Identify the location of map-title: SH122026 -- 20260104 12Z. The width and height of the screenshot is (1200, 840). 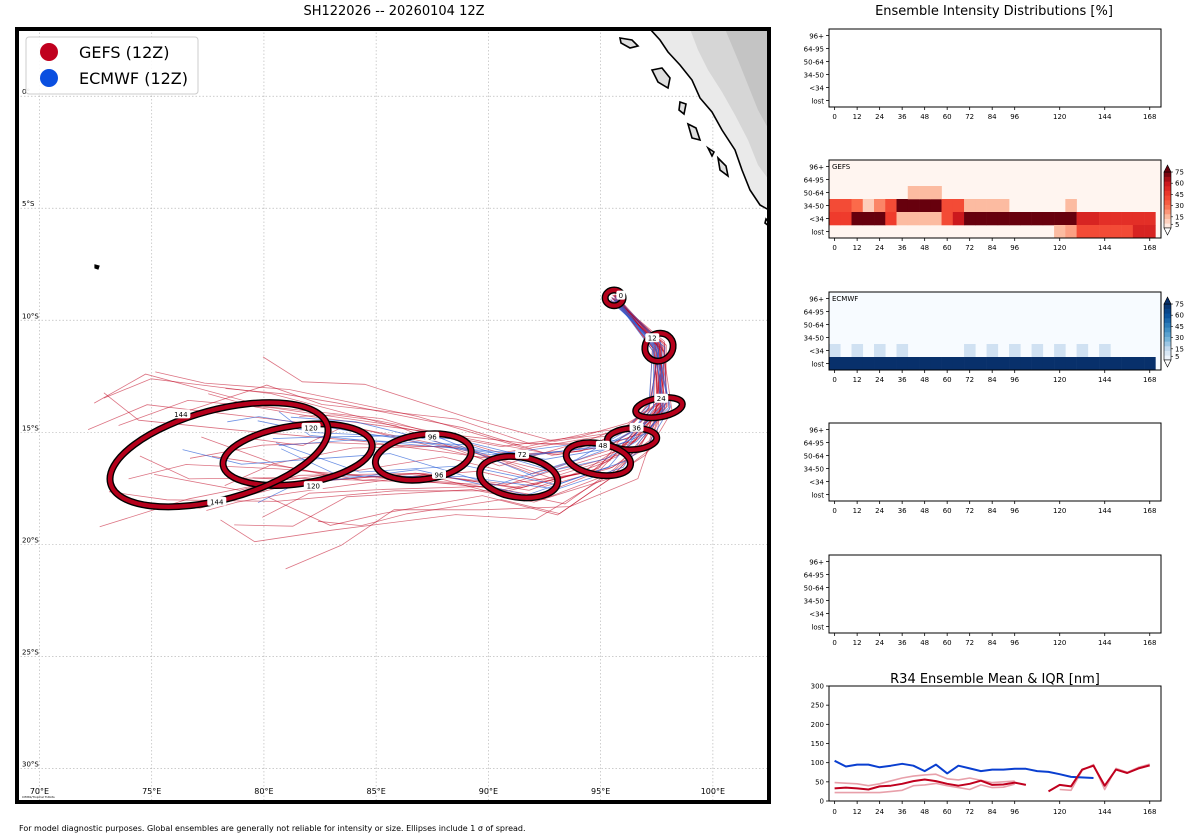
(393, 11).